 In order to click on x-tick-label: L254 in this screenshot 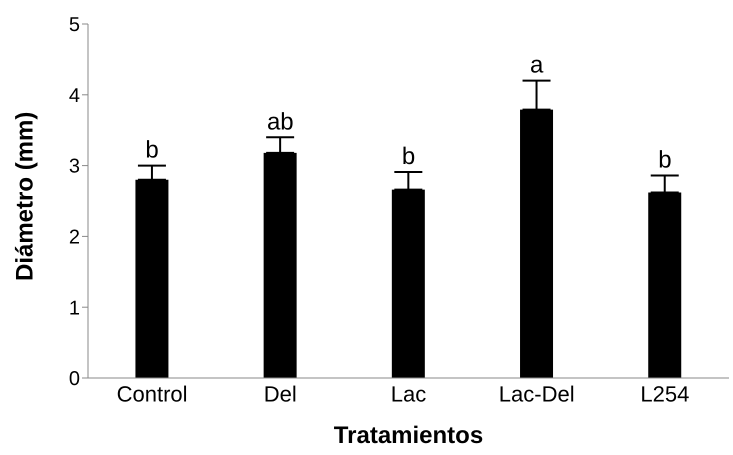, I will do `click(665, 394)`.